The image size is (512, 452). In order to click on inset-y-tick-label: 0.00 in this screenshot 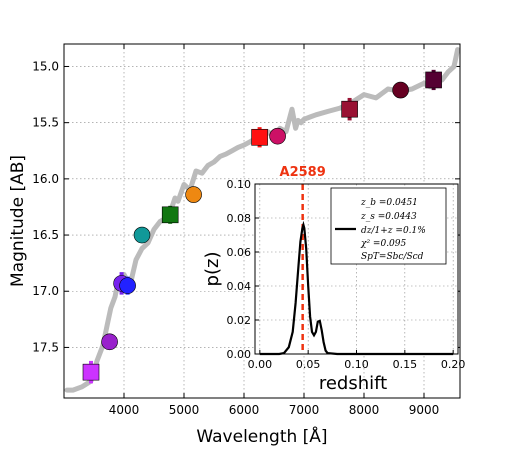, I will do `click(239, 354)`.